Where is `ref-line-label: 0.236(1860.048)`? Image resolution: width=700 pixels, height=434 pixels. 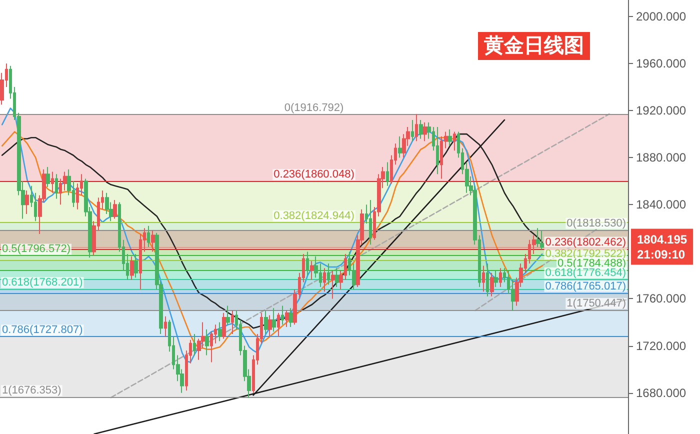
ref-line-label: 0.236(1860.048) is located at coordinates (314, 174).